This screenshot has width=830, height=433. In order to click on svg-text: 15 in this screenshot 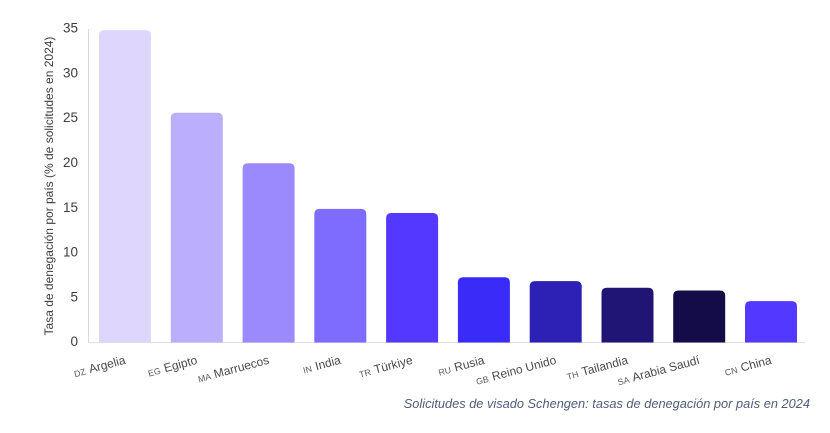, I will do `click(70, 207)`.